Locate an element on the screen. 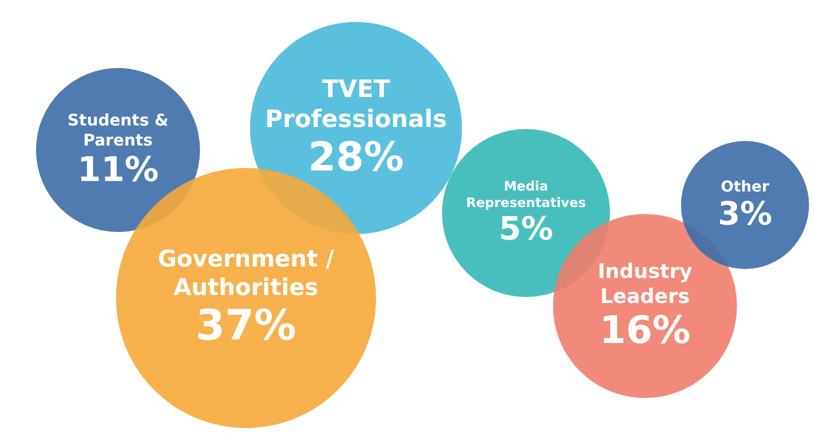 The height and width of the screenshot is (440, 816). category-label: TVET Professionals is located at coordinates (356, 104).